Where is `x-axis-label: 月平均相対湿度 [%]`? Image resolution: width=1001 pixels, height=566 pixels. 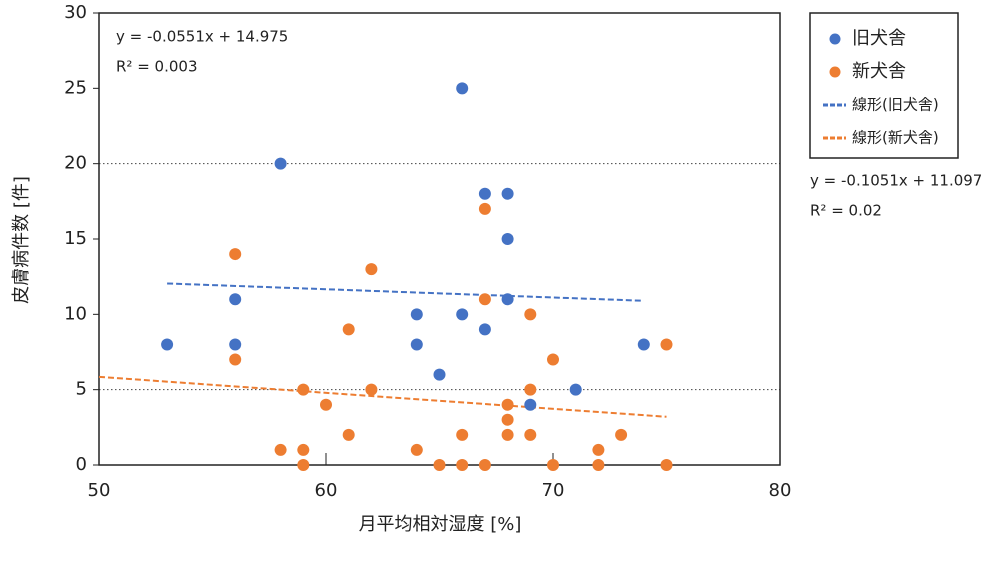
x-axis-label: 月平均相対湿度 [%] is located at coordinates (440, 524).